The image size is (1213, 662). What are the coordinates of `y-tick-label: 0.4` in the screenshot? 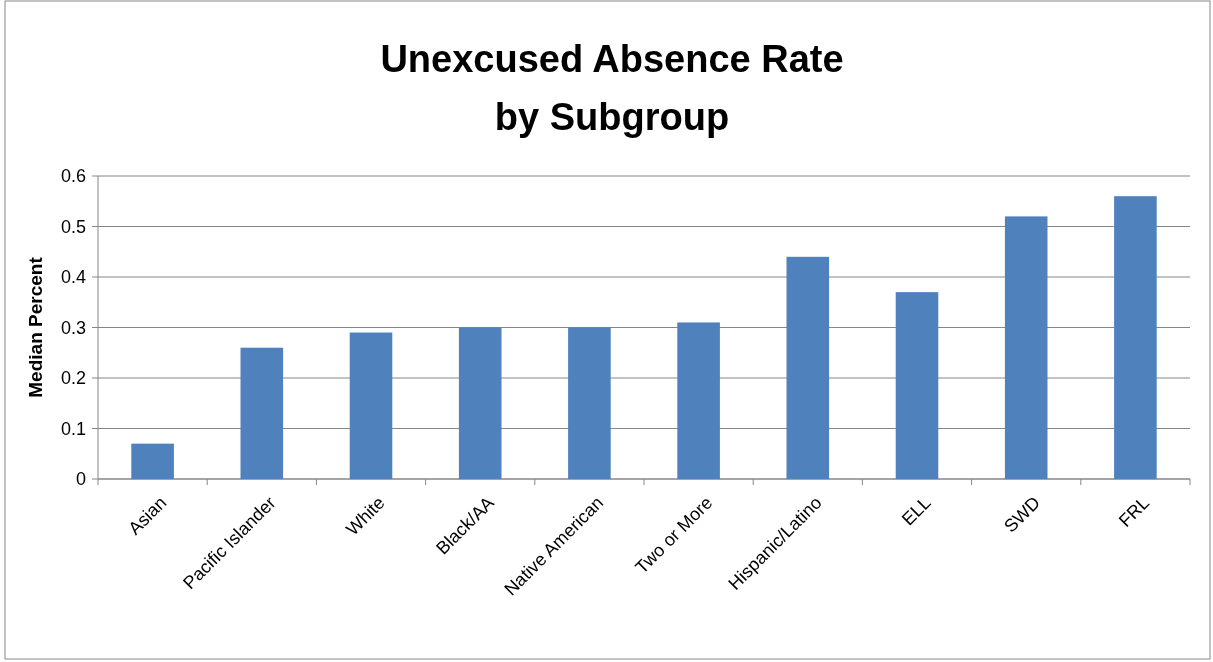 It's located at (73, 277).